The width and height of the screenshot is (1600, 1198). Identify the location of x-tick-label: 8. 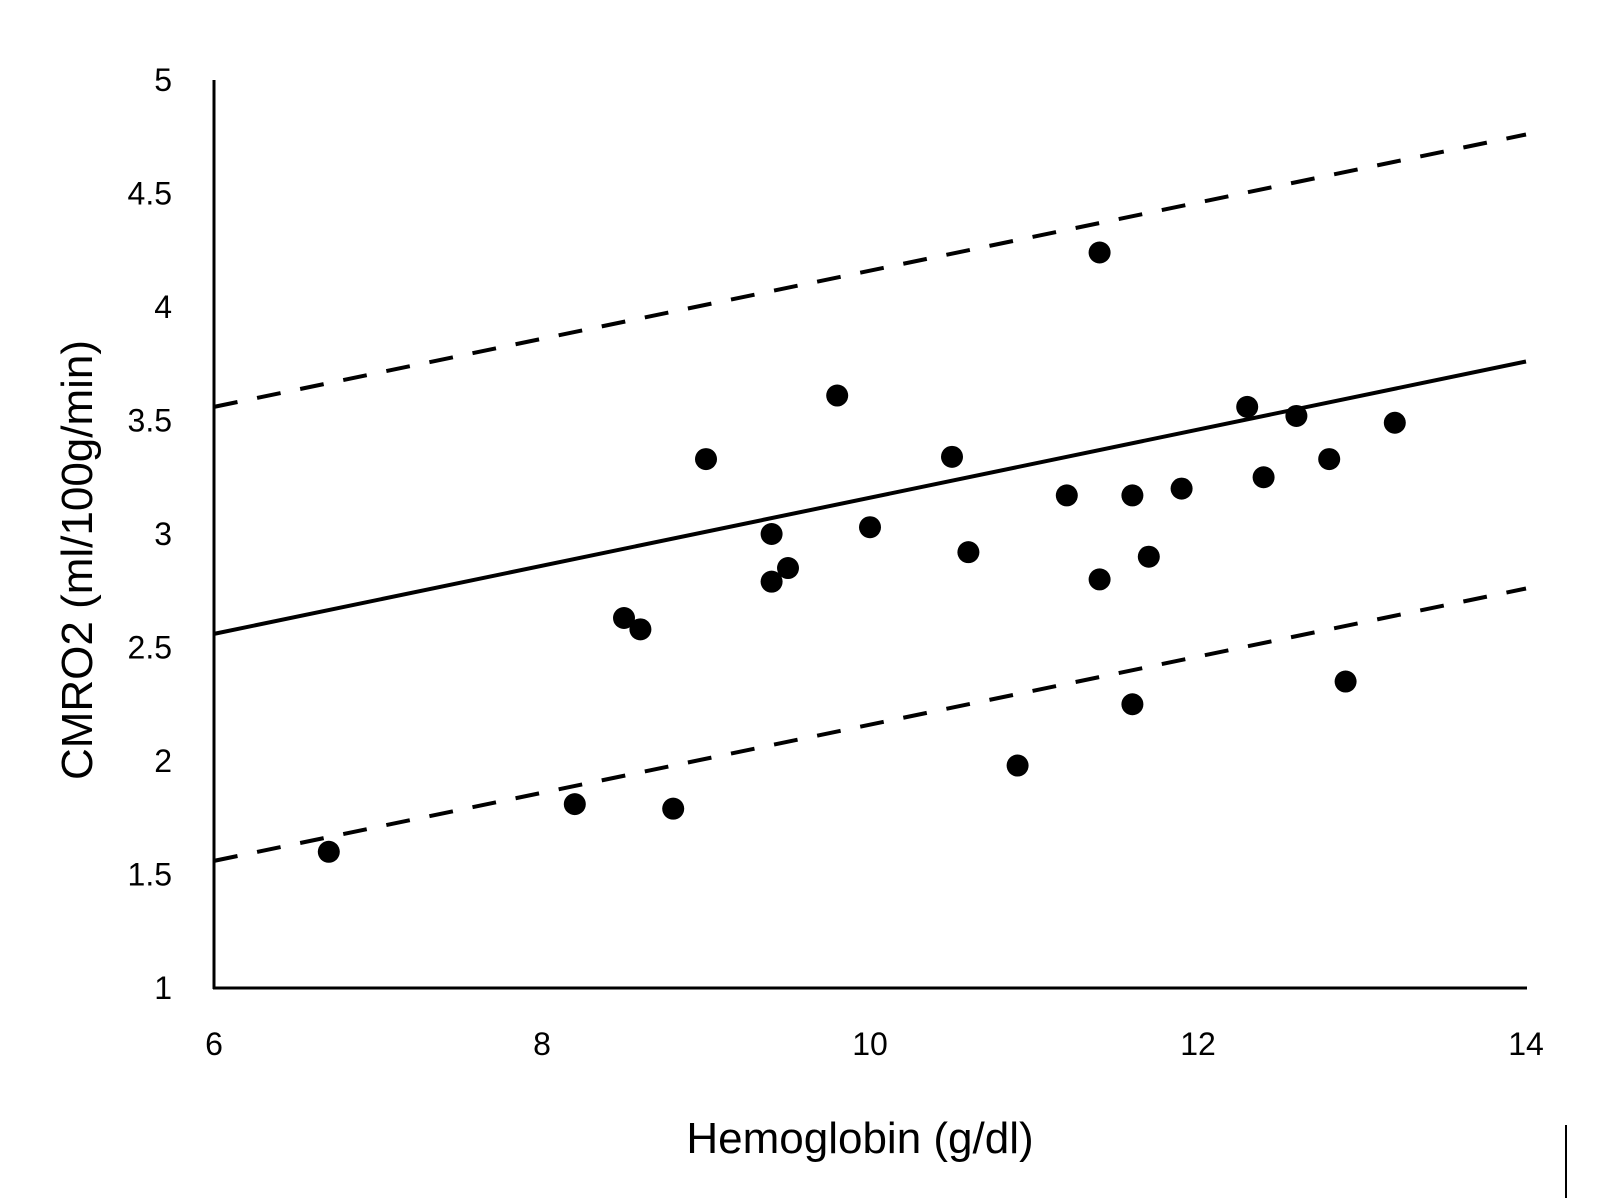
(542, 1044).